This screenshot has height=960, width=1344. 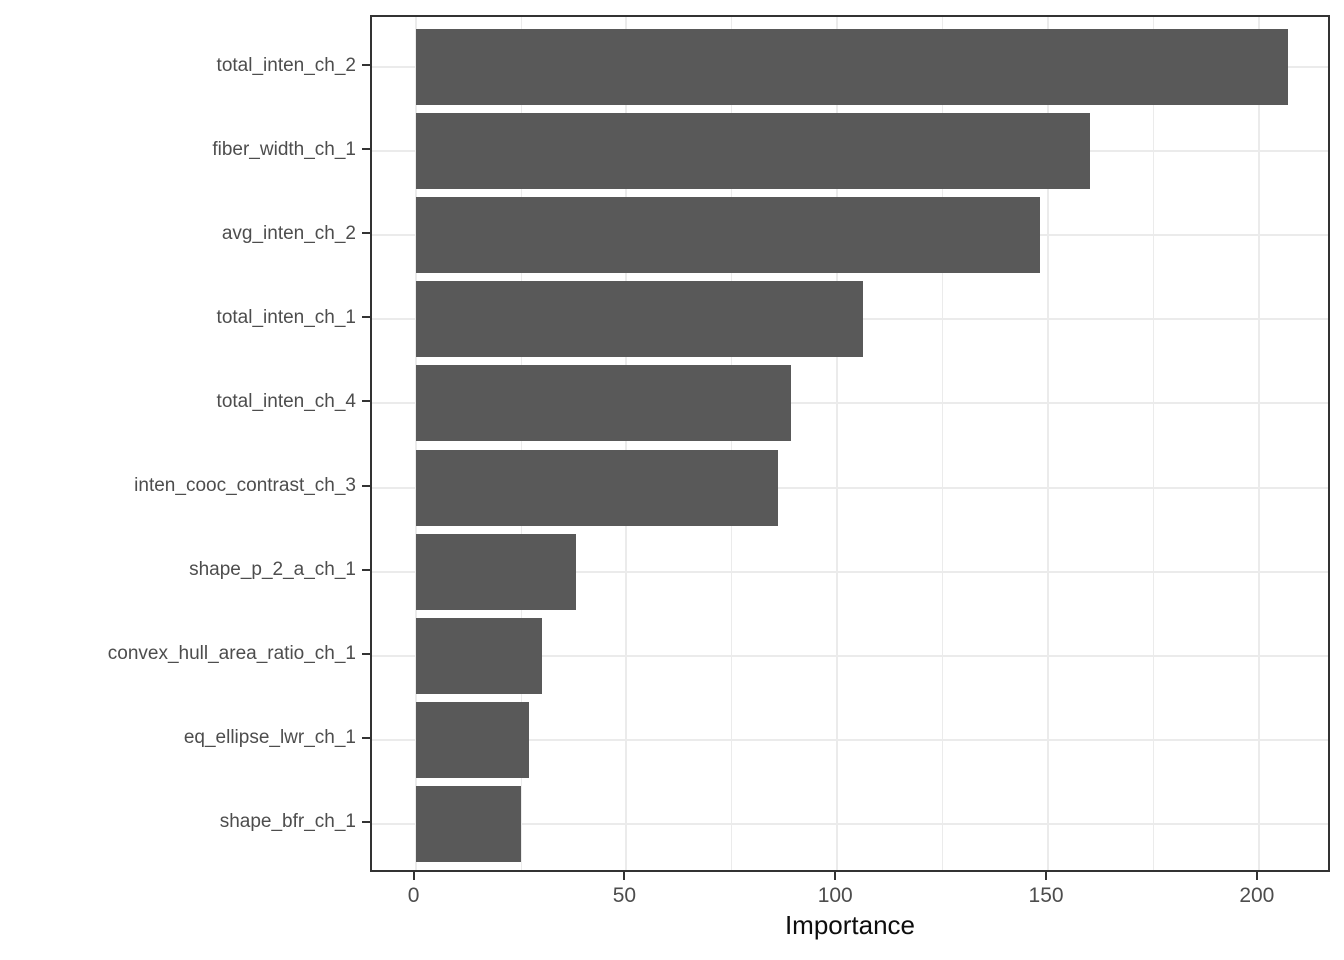 I want to click on x-tick-label: 150, so click(x=1046, y=895).